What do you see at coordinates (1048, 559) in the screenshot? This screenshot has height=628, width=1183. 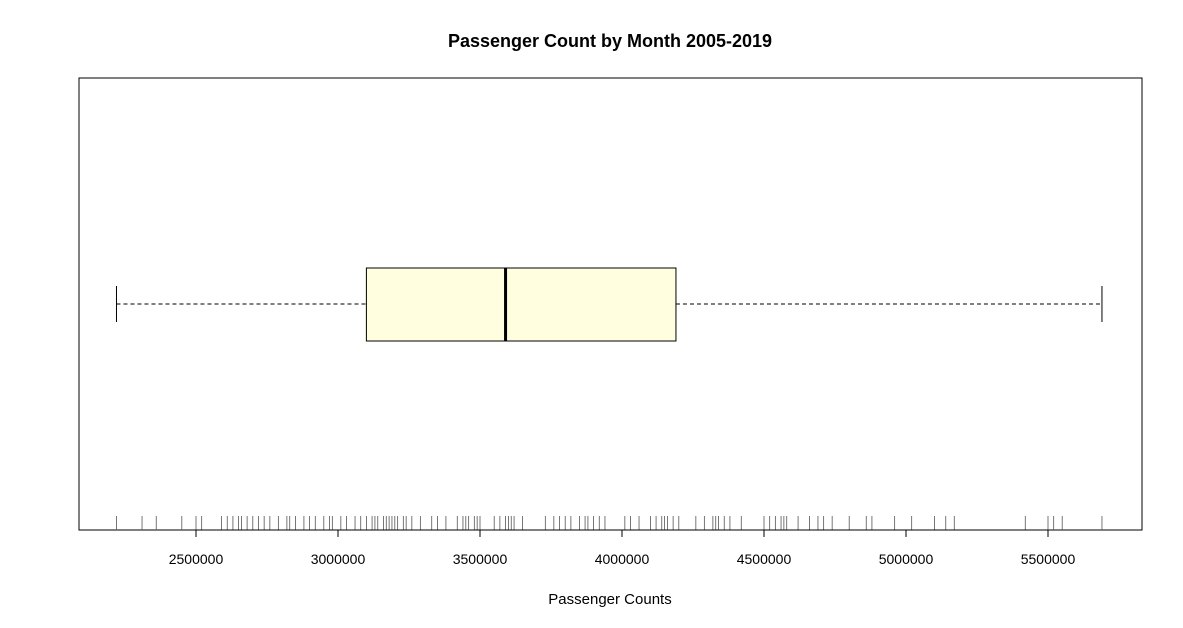 I see `x-tick-label: 5500000` at bounding box center [1048, 559].